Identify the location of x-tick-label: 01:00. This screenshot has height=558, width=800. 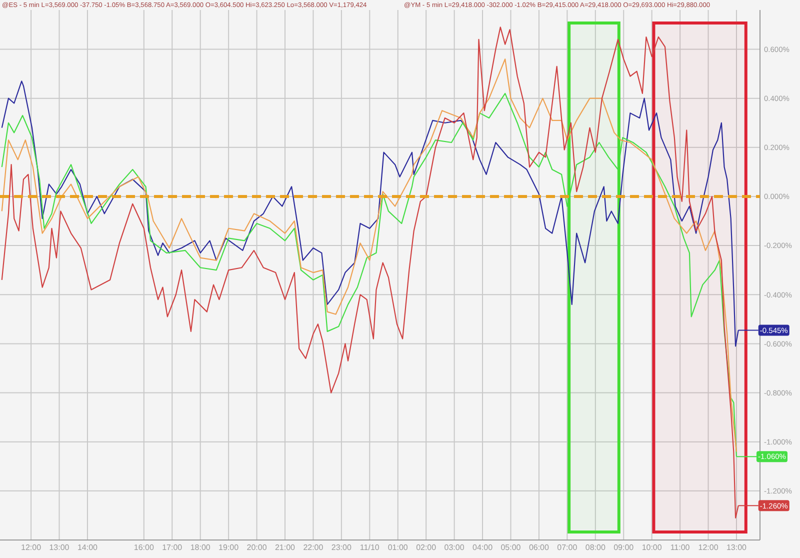
(398, 547).